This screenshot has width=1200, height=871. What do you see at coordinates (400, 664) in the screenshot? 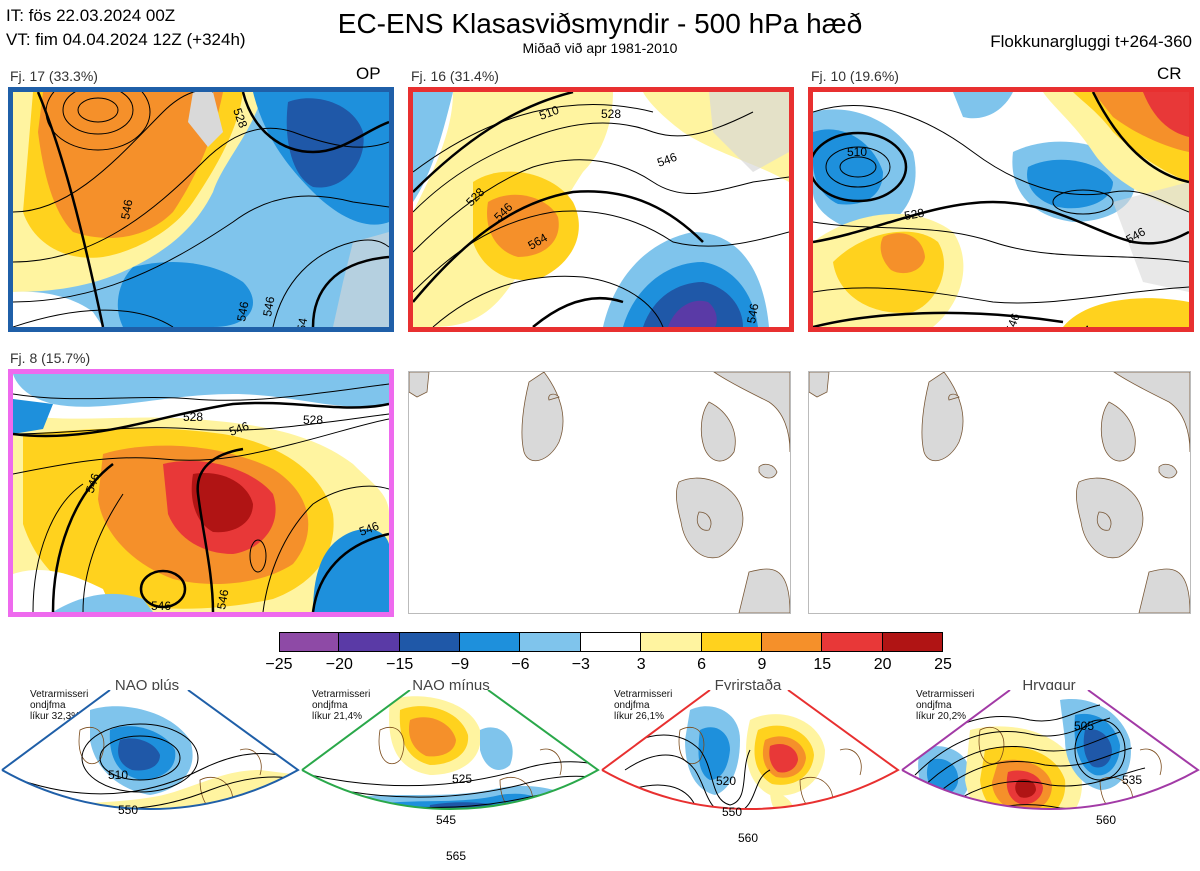
I see `colorbar-tick-label: −15` at bounding box center [400, 664].